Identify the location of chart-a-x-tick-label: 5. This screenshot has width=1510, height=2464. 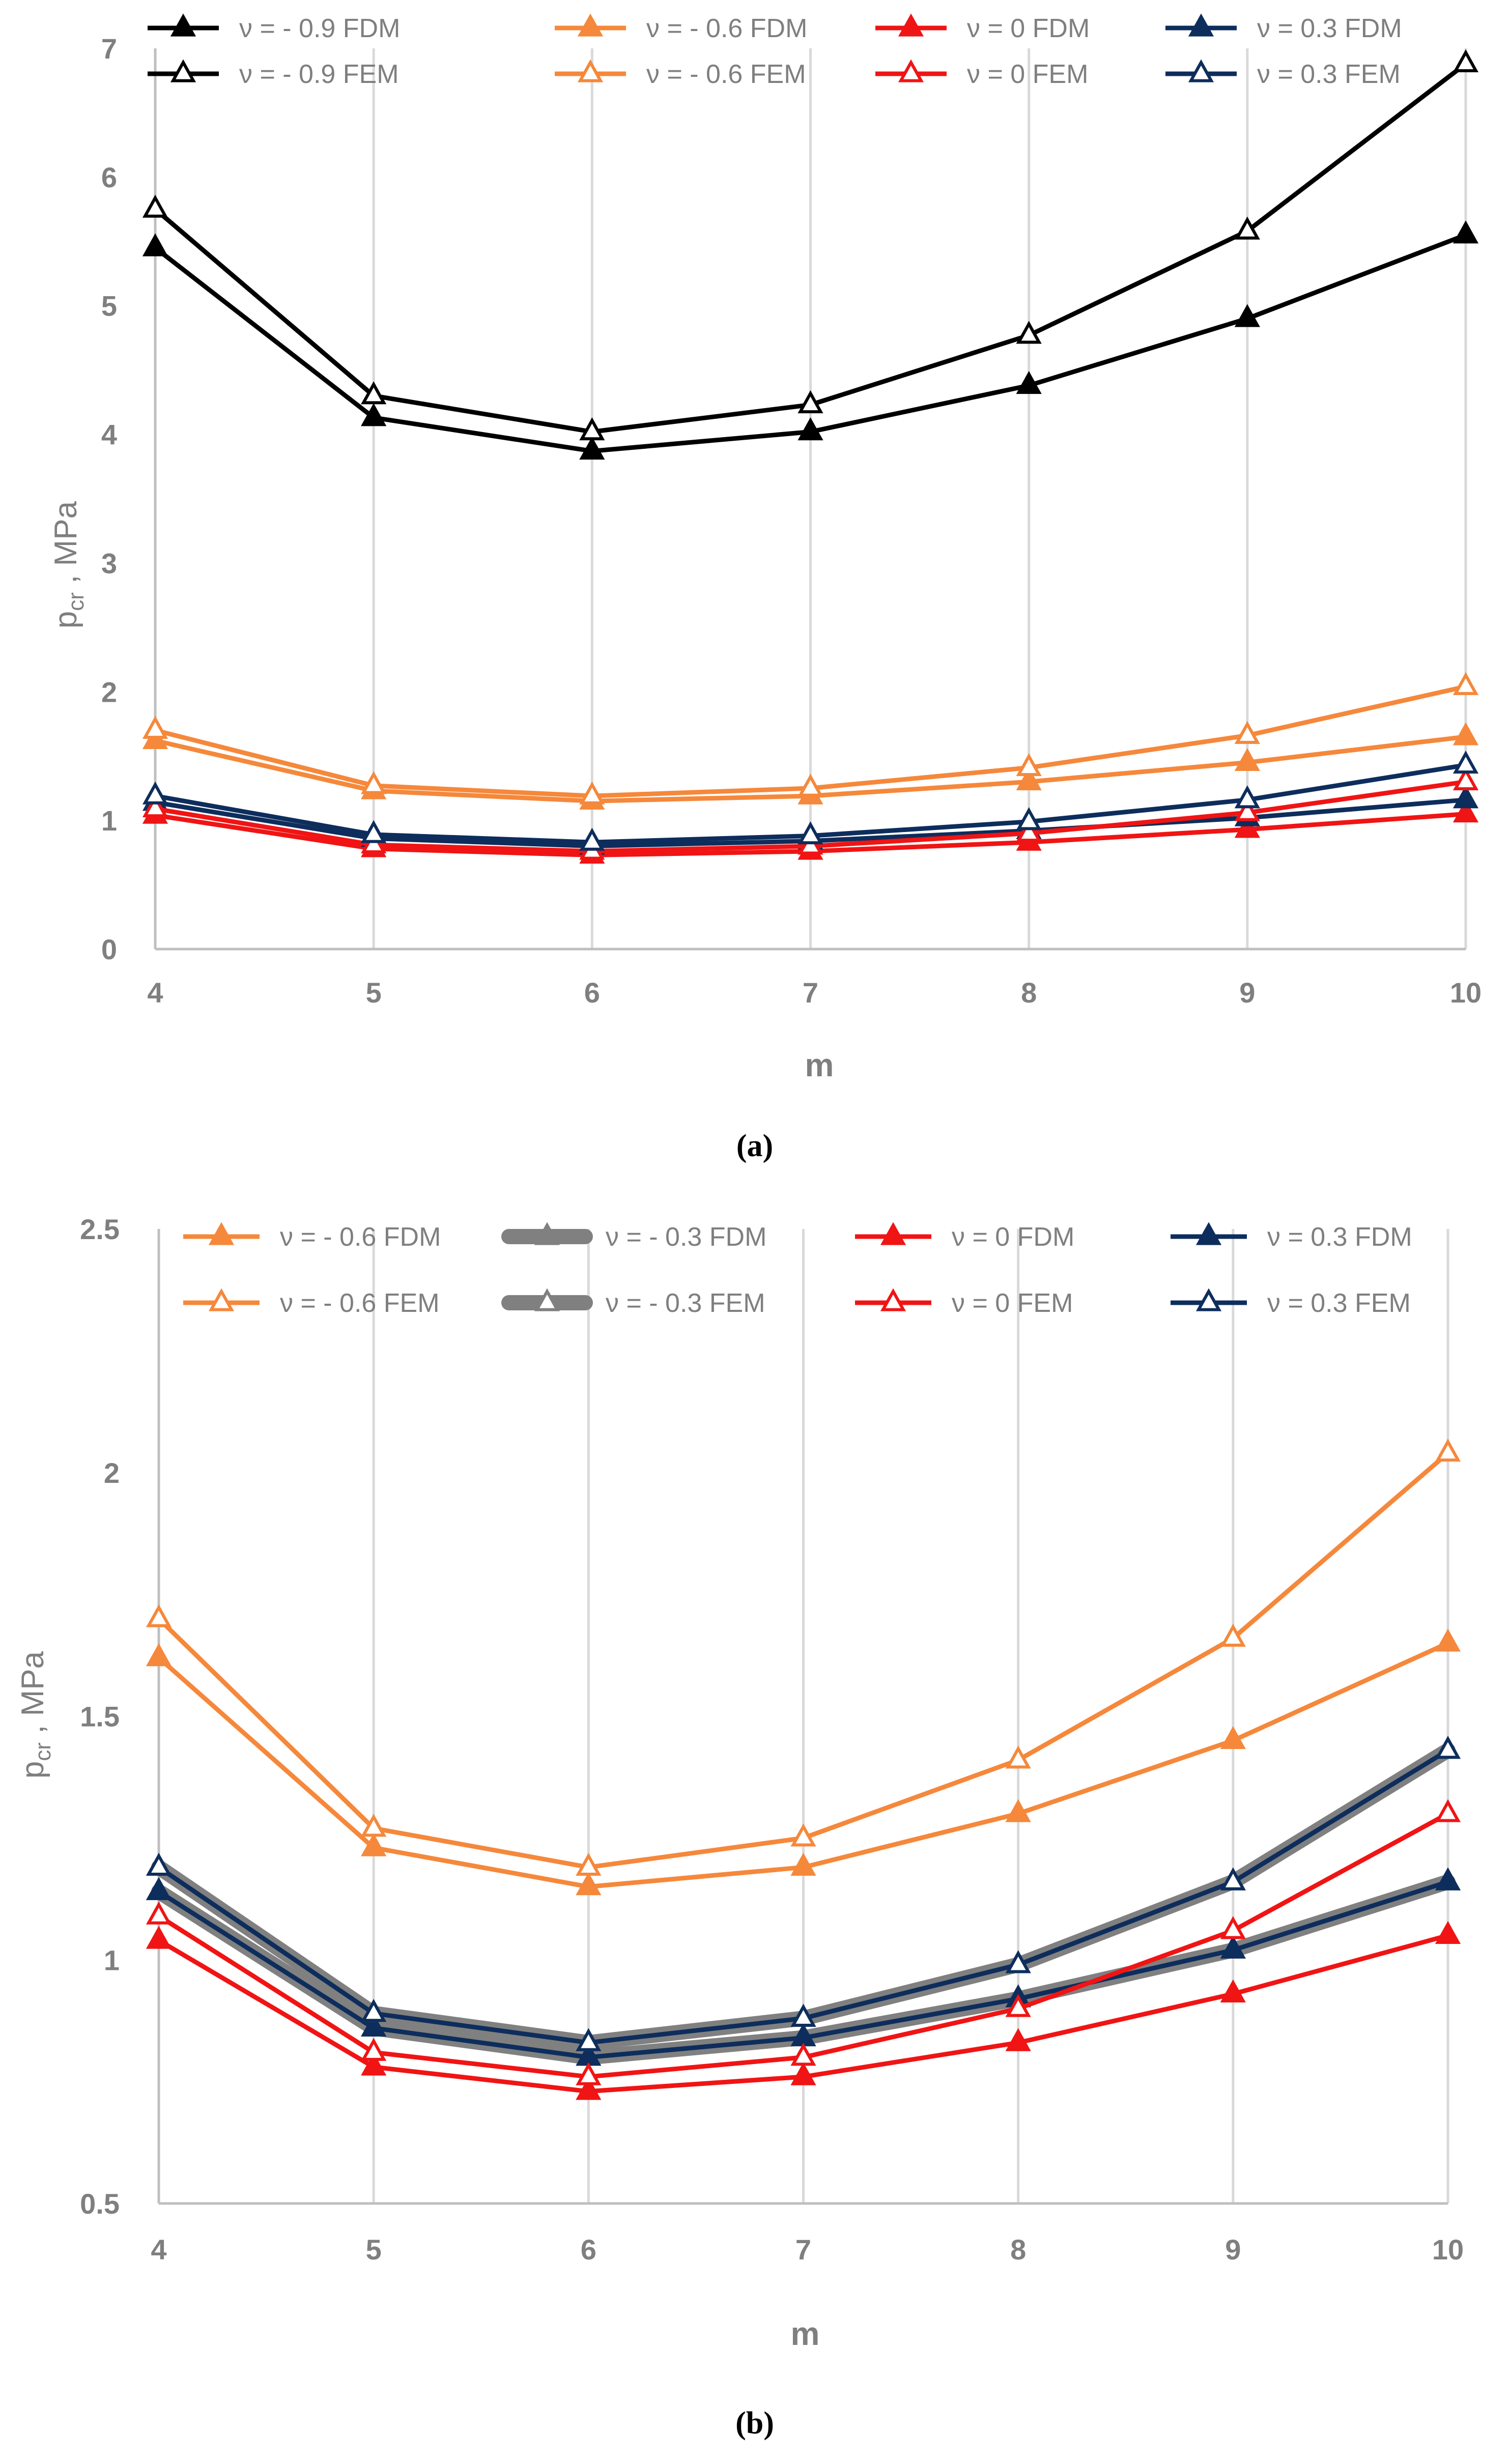
(374, 993).